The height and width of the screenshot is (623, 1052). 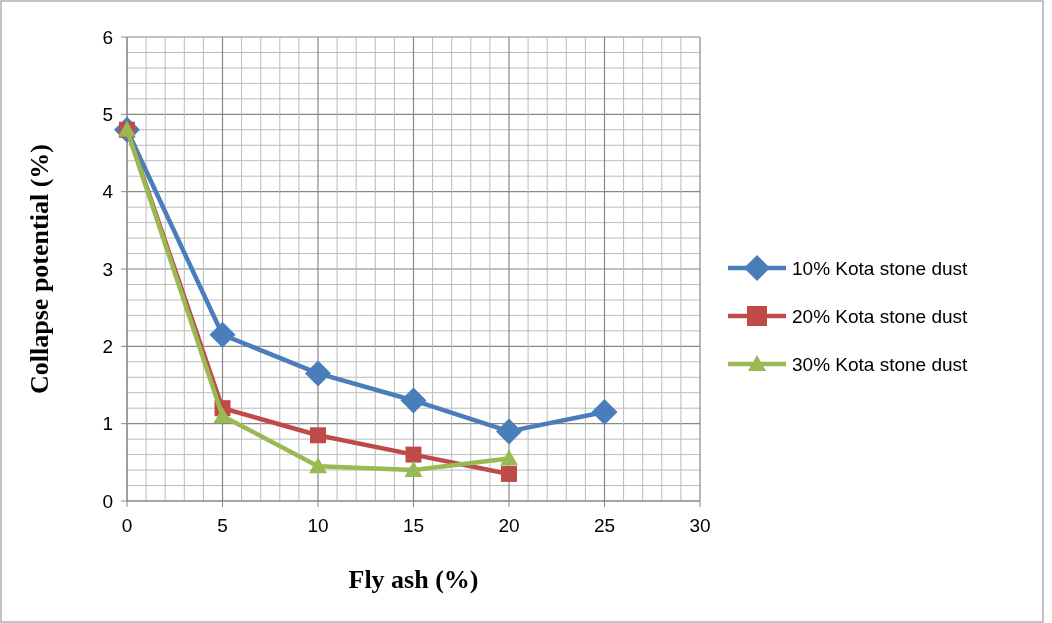 I want to click on y-tick-label: 2, so click(x=107, y=346).